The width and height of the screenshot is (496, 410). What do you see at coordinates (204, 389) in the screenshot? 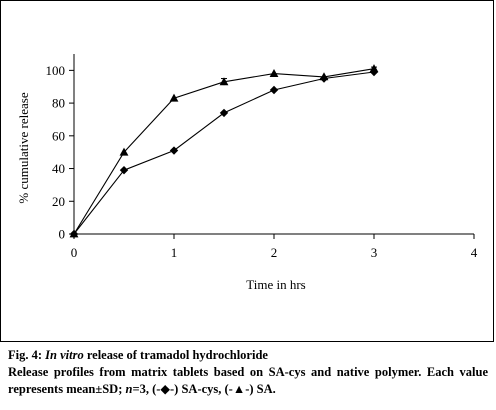
I see `caption-desc-part-2: =3, (-◆-) SA-cys, (-▲-) SA.` at bounding box center [204, 389].